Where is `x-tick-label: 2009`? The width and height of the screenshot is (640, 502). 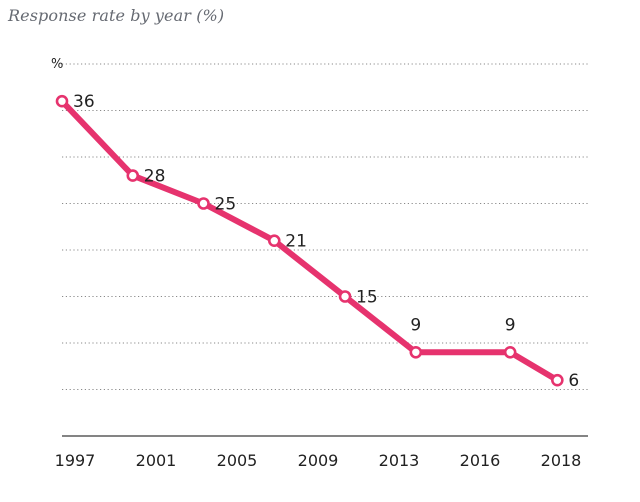
x-tick-label: 2009 is located at coordinates (318, 460).